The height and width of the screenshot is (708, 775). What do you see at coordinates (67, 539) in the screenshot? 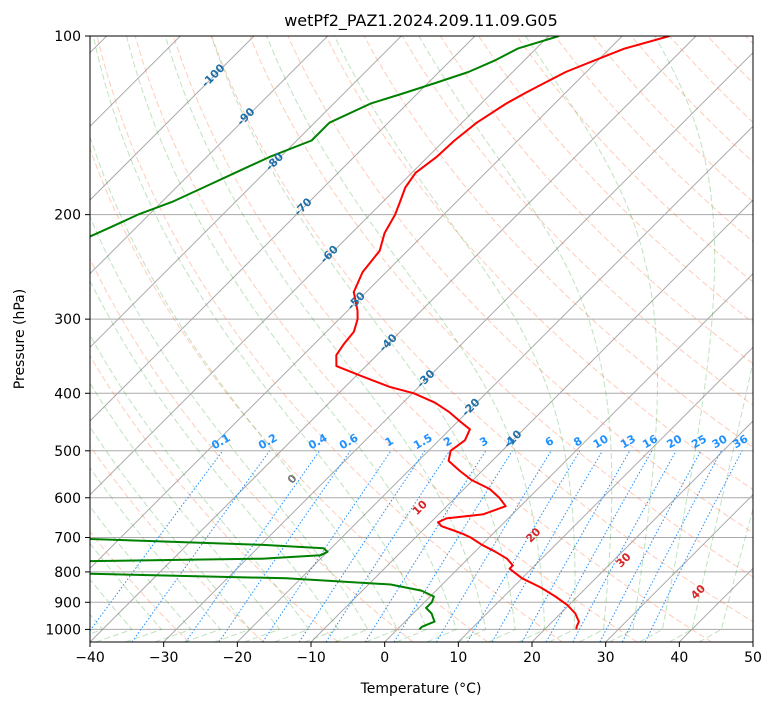
I see `y-tick-label: 700` at bounding box center [67, 539].